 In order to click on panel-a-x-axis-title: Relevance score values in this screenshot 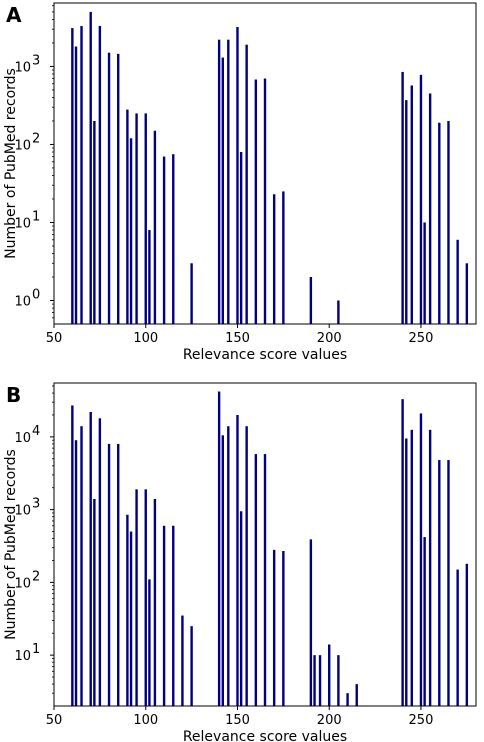, I will do `click(265, 355)`.